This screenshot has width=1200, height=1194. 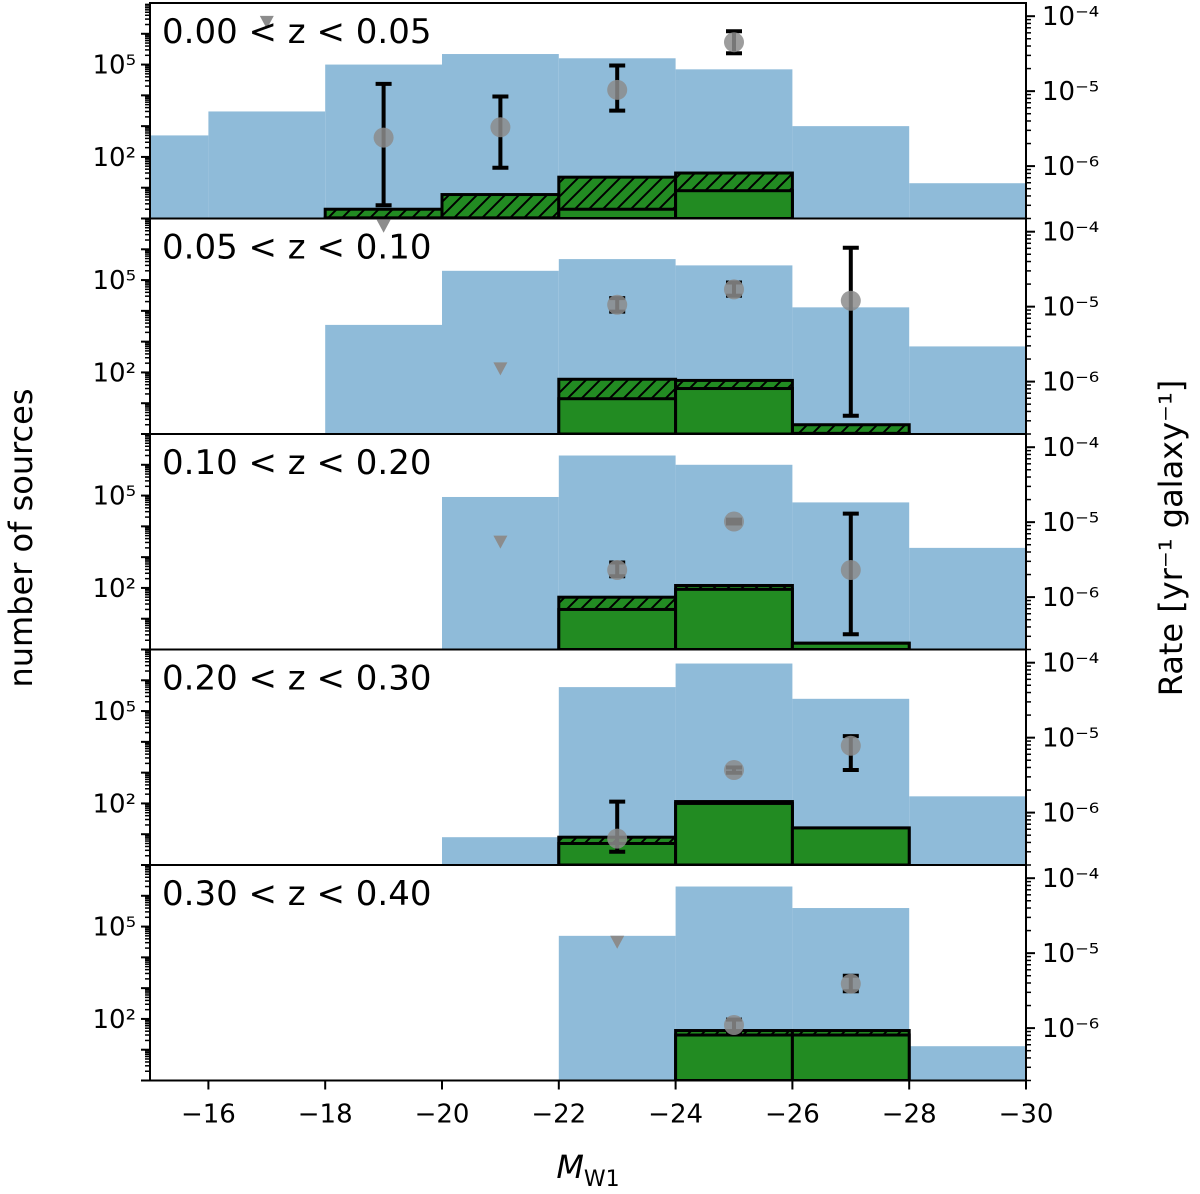 What do you see at coordinates (558, 1115) in the screenshot?
I see `x-tick-label: −22` at bounding box center [558, 1115].